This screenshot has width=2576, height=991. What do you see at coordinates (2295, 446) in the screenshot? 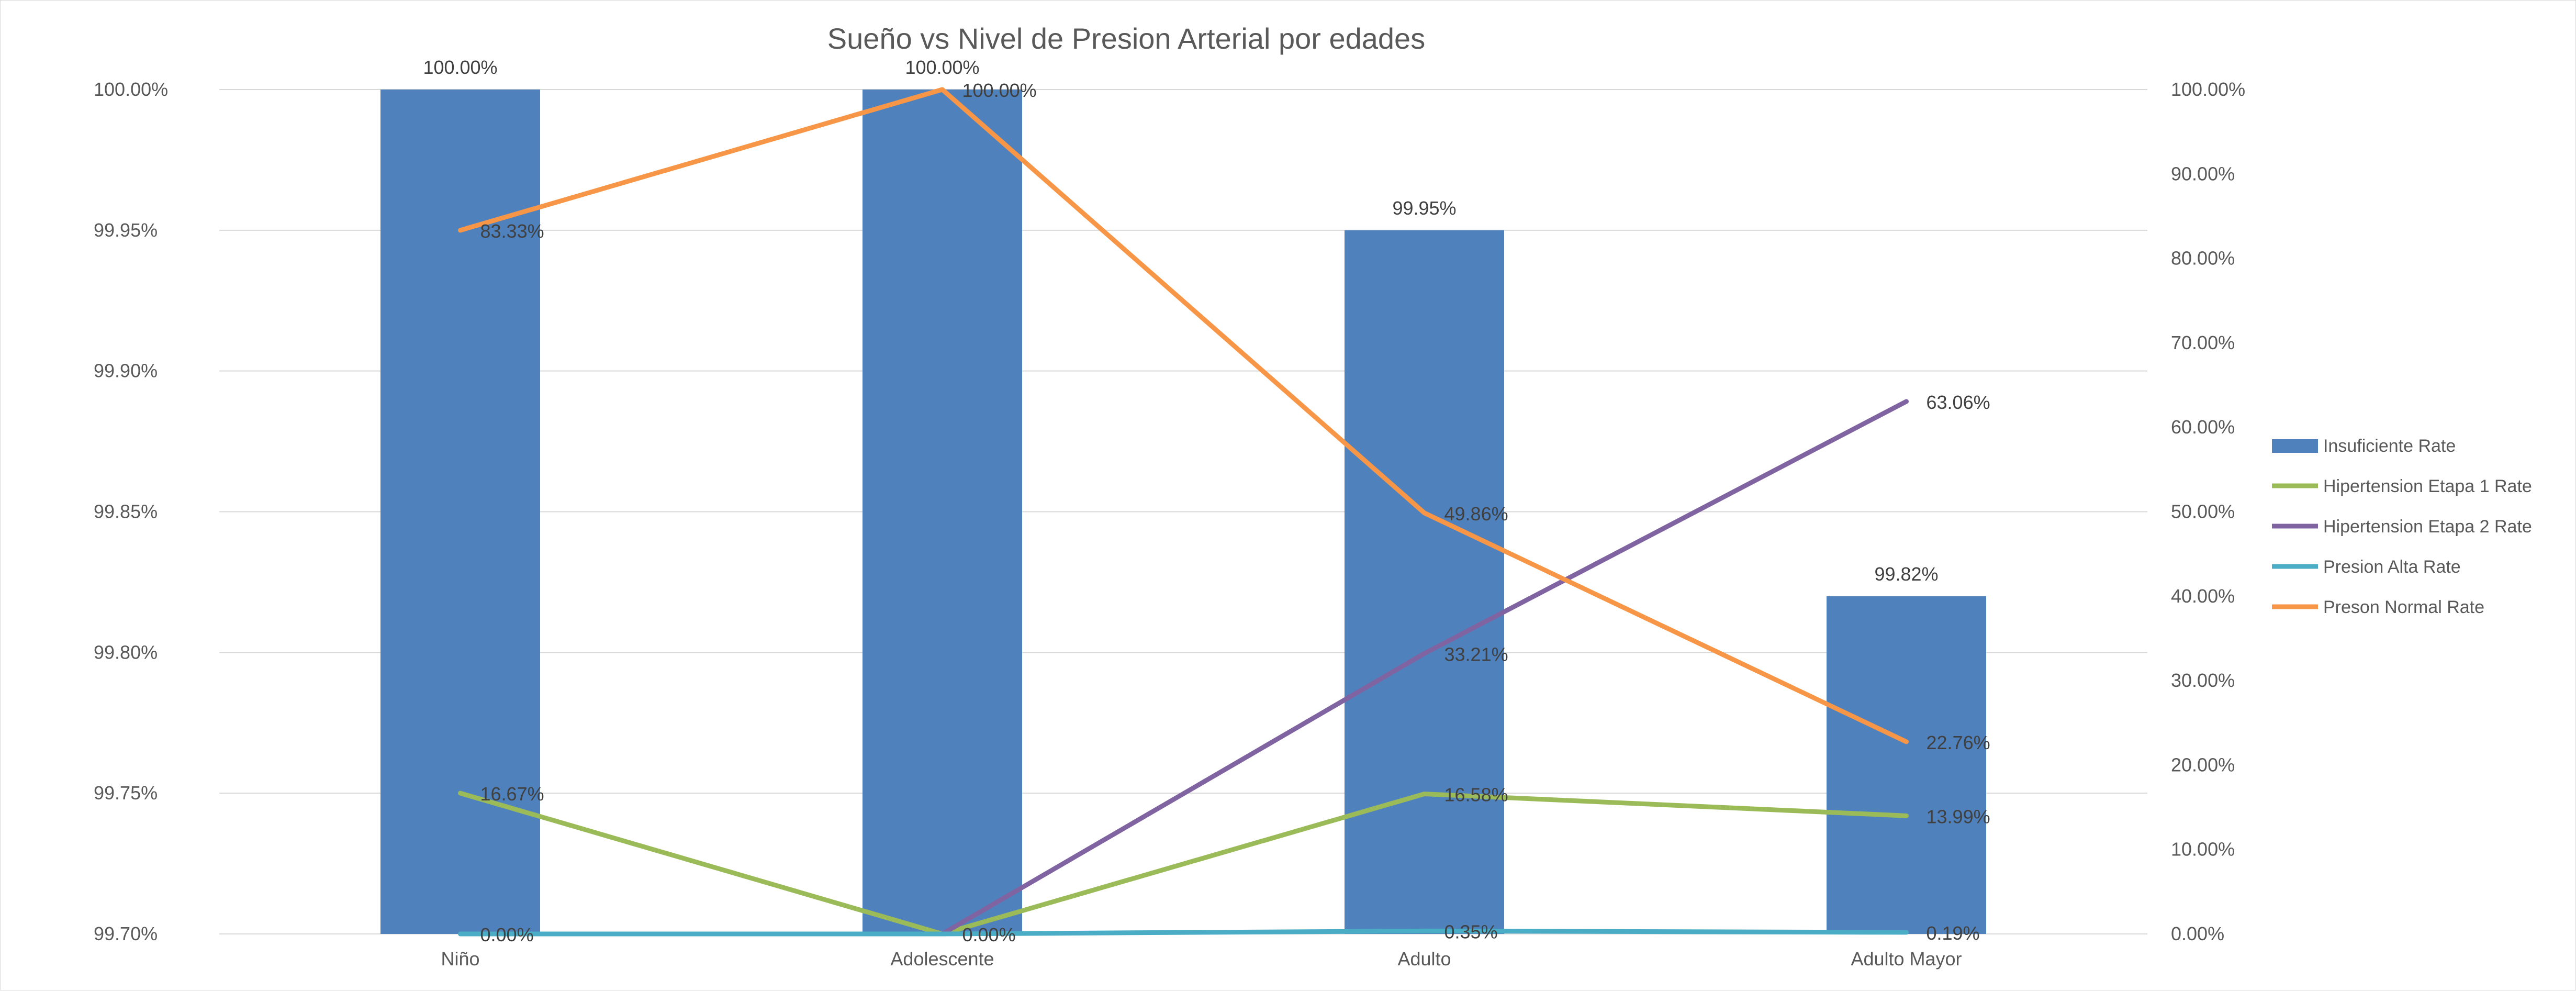
I see `legend-swatch` at bounding box center [2295, 446].